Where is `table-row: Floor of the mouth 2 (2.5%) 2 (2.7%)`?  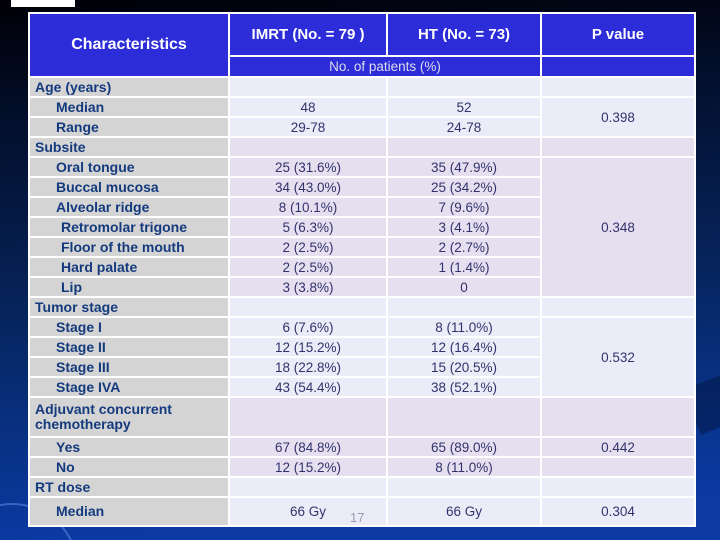 table-row: Floor of the mouth 2 (2.5%) 2 (2.7%) is located at coordinates (362, 247).